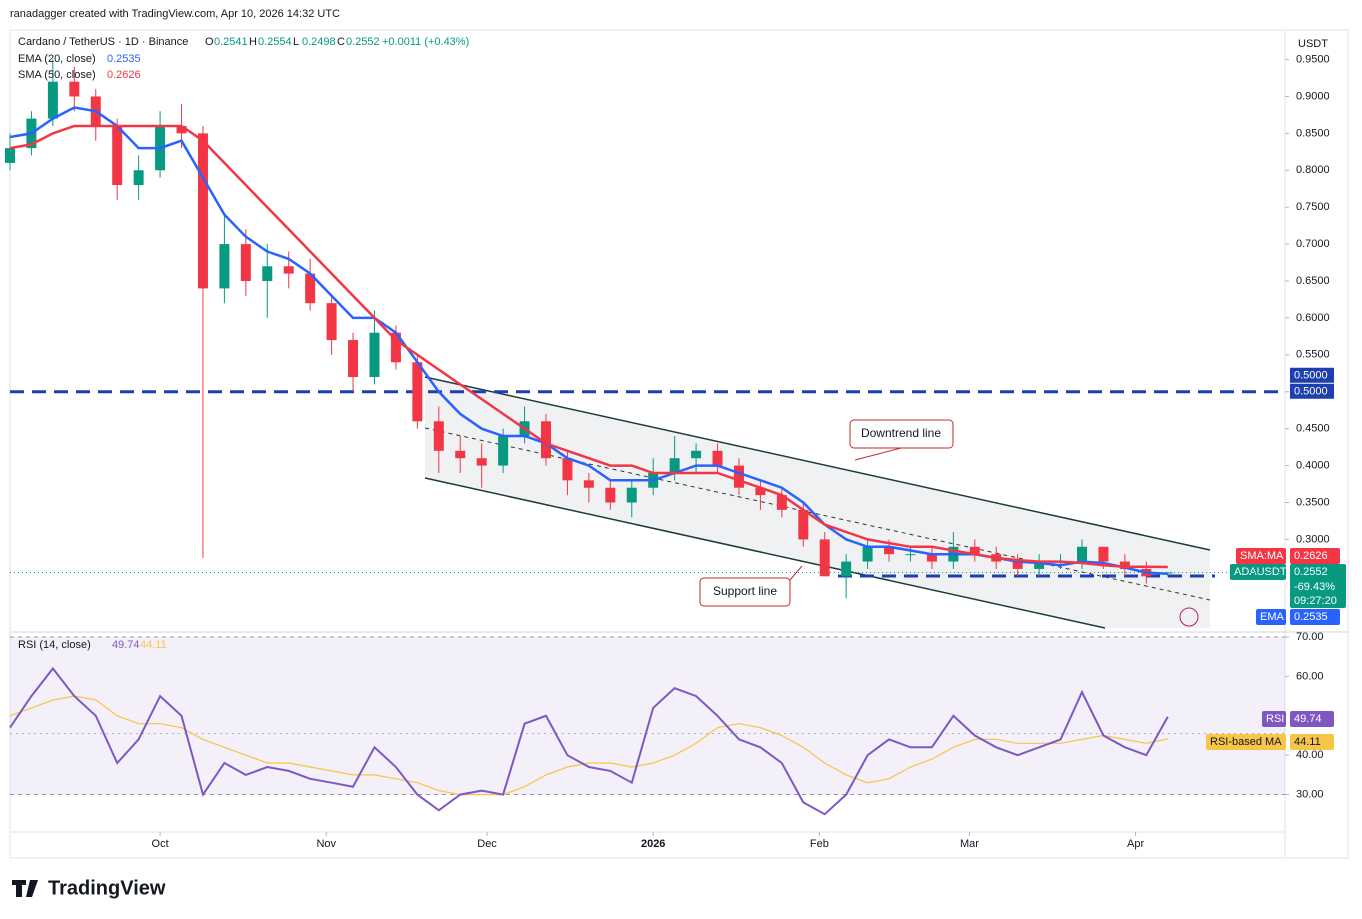 The image size is (1362, 919). I want to click on price-tag-label: EMA, so click(1272, 617).